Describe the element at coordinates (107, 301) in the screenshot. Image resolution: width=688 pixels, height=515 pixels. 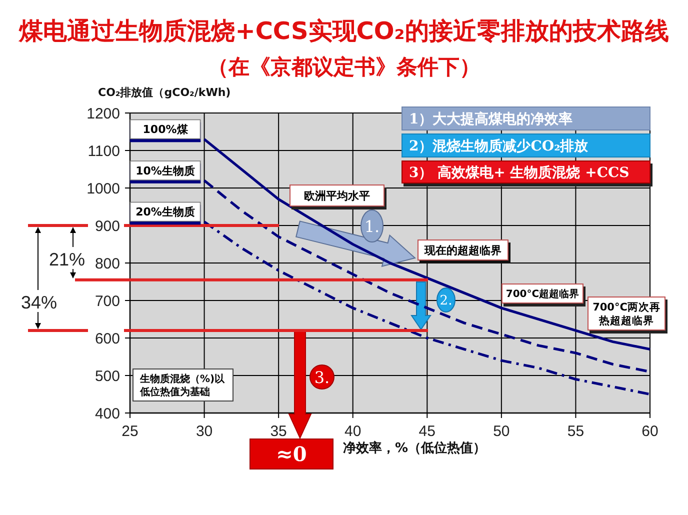
I see `y-tick-label: 700` at that location.